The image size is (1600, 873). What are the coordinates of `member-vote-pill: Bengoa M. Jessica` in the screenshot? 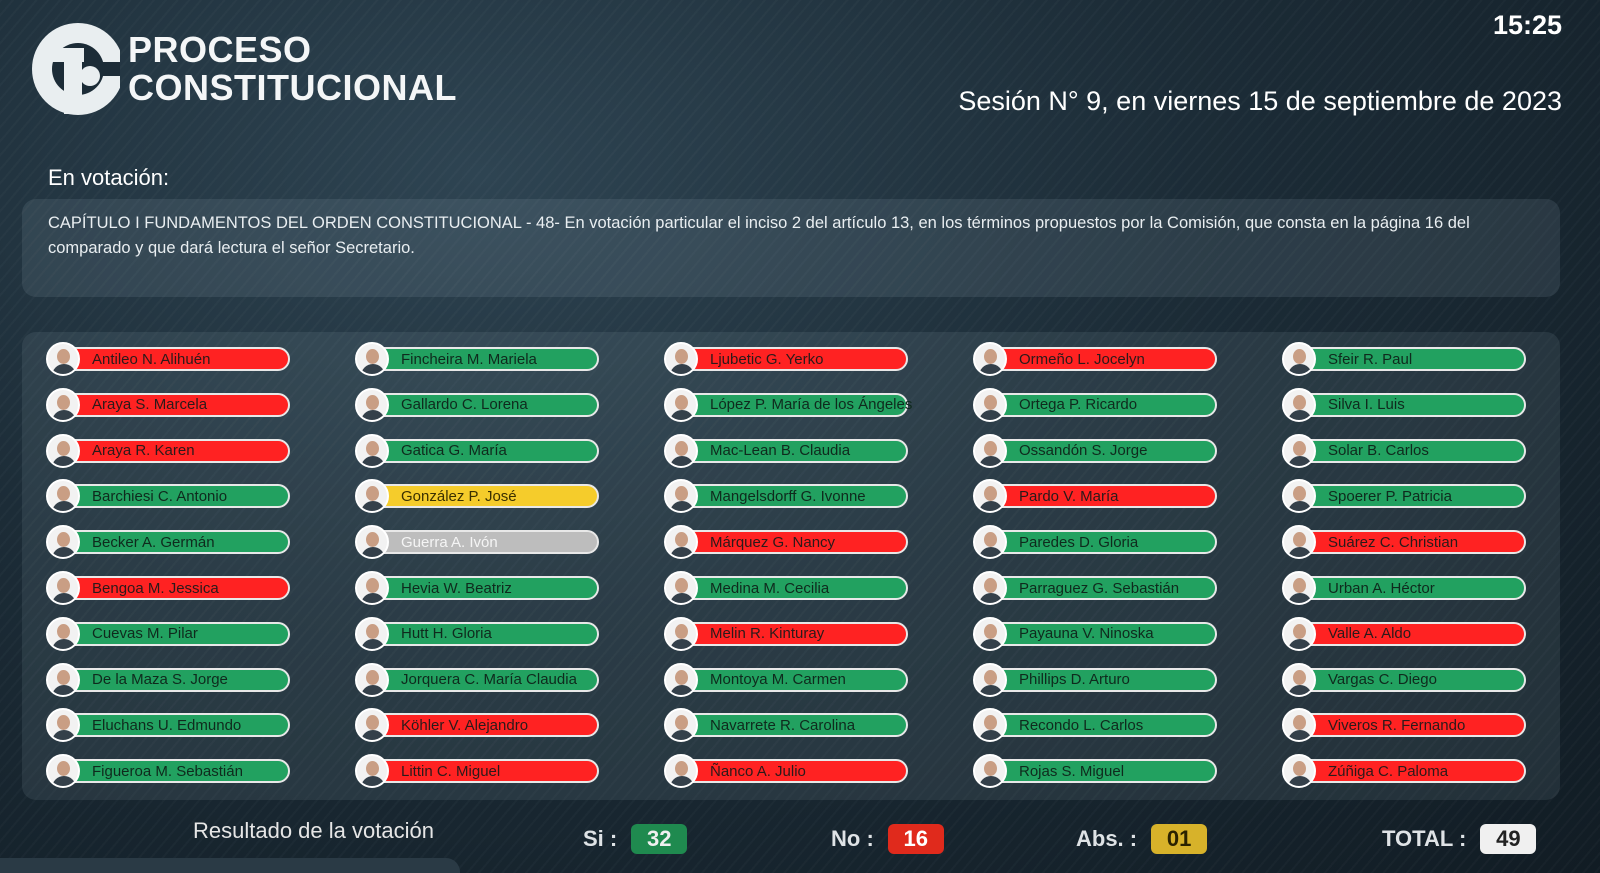 It's located at (170, 588).